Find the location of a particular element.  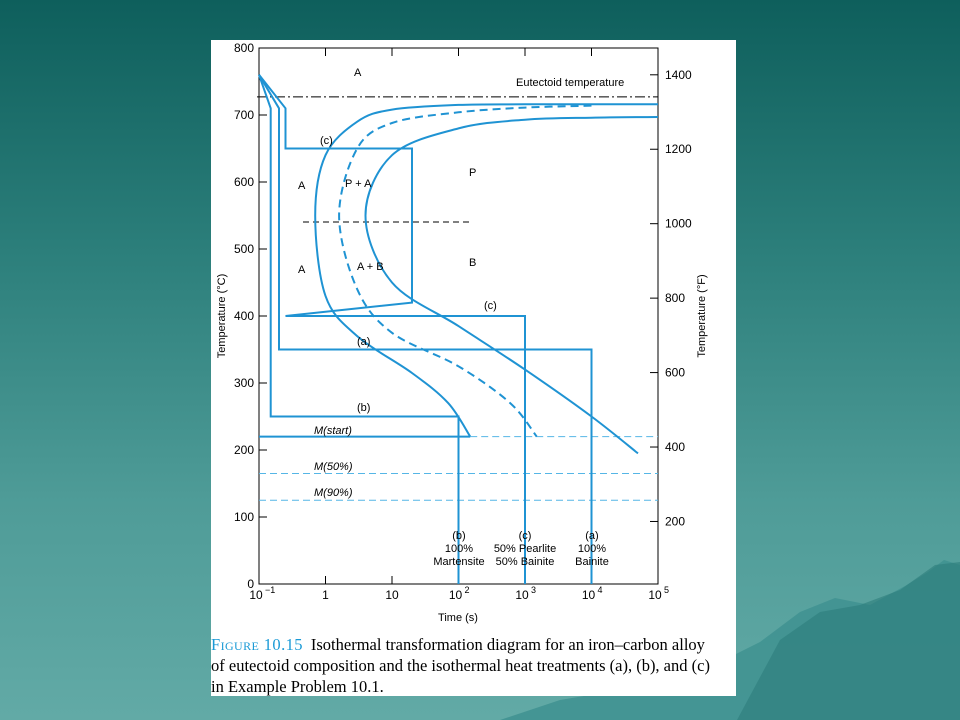

label-c-top: (c) is located at coordinates (326, 141).